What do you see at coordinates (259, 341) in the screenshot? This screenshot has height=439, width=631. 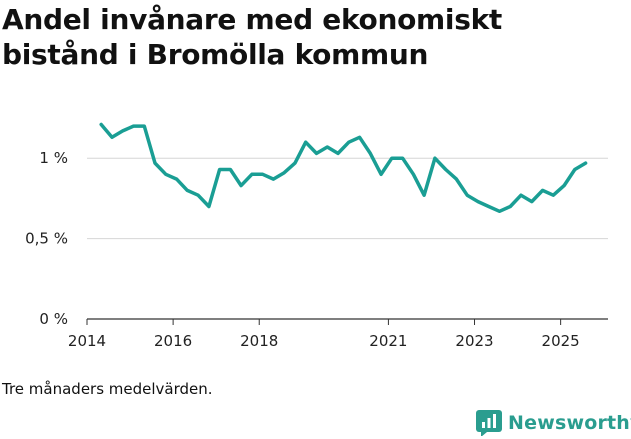 I see `x-tick-label-2: 2018` at bounding box center [259, 341].